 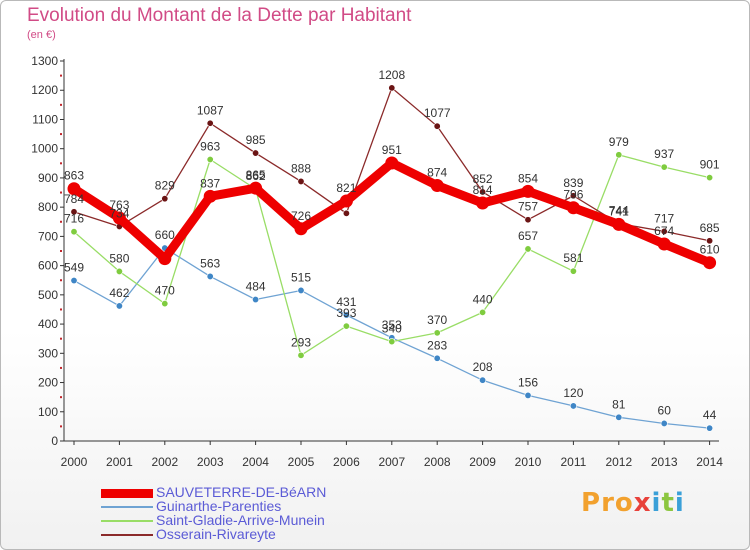 I want to click on y-tick-label: 700, so click(x=48, y=236).